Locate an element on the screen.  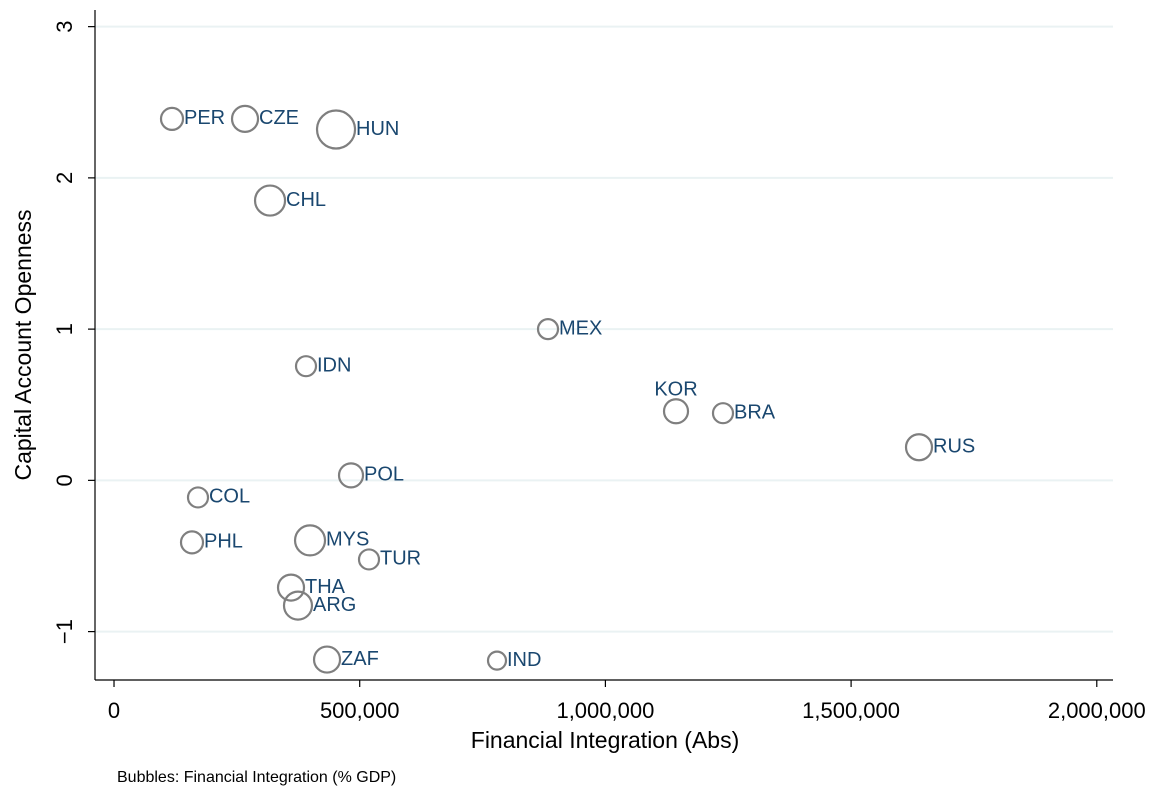
y-tick-label: −1 is located at coordinates (64, 631).